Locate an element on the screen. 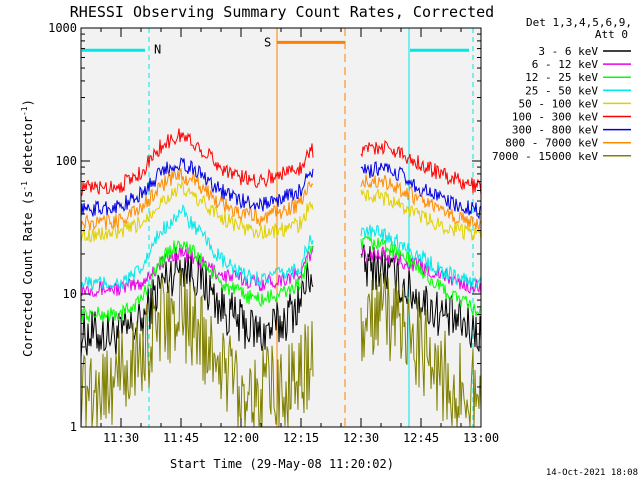 The width and height of the screenshot is (640, 480). y-tick-label: 100 is located at coordinates (66, 161).